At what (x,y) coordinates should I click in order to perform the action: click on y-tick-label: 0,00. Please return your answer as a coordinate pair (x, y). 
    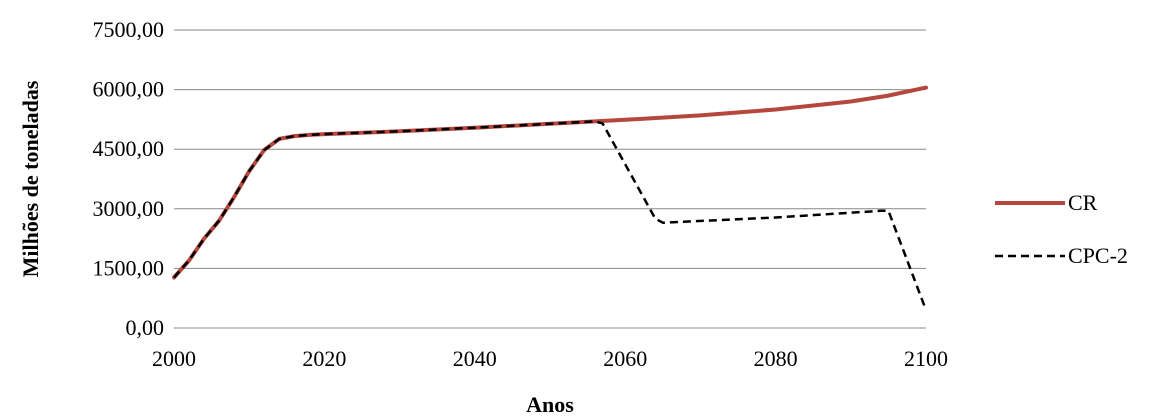
    Looking at the image, I should click on (145, 327).